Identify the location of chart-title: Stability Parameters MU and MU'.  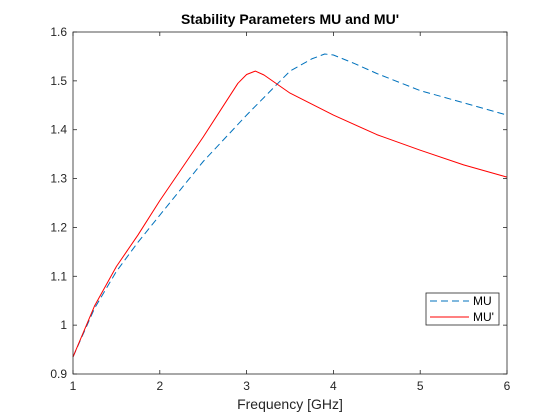
(290, 19).